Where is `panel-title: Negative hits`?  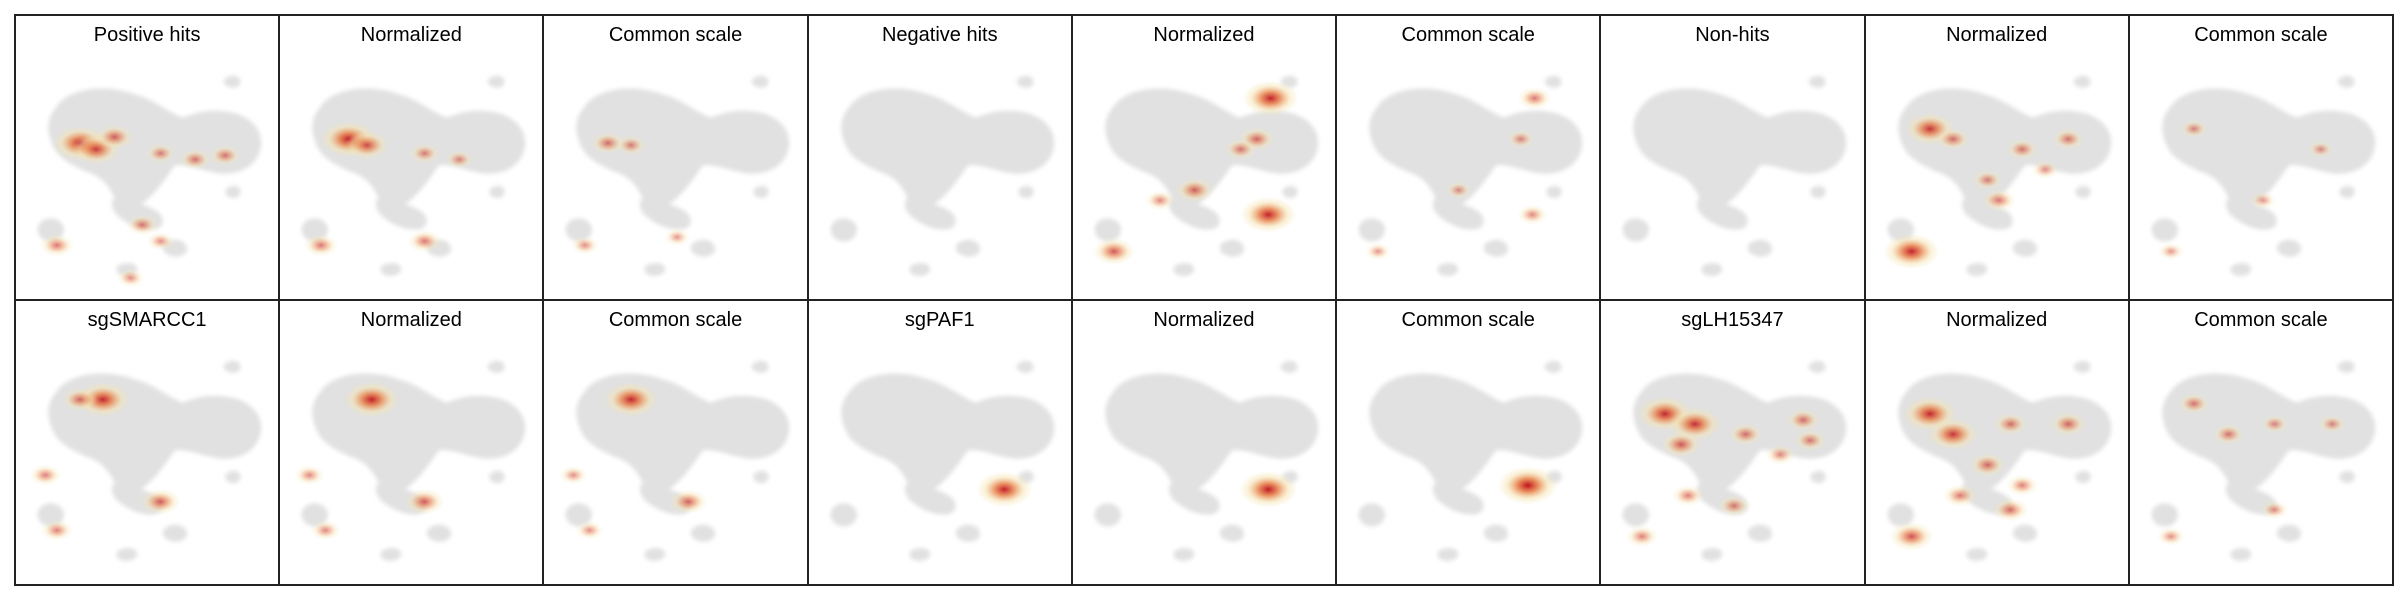 panel-title: Negative hits is located at coordinates (939, 35).